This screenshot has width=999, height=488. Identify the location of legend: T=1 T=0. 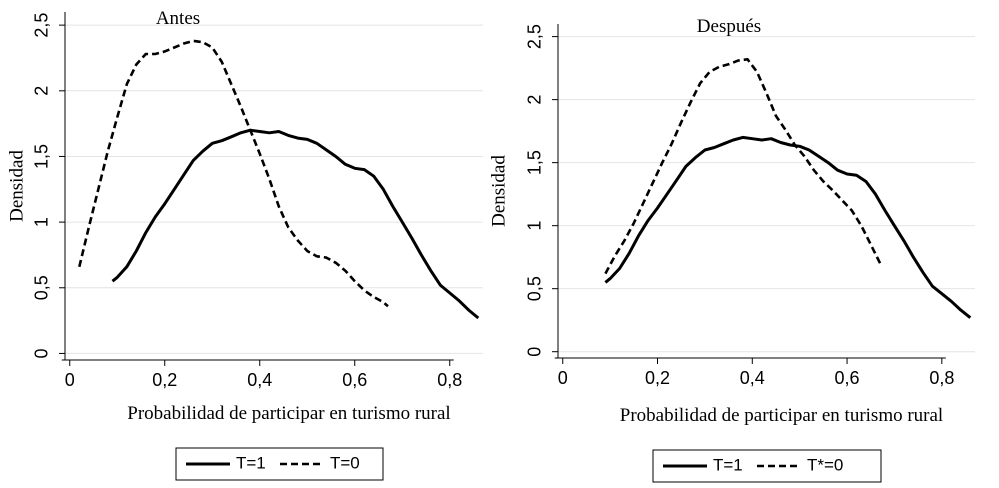
(279, 464).